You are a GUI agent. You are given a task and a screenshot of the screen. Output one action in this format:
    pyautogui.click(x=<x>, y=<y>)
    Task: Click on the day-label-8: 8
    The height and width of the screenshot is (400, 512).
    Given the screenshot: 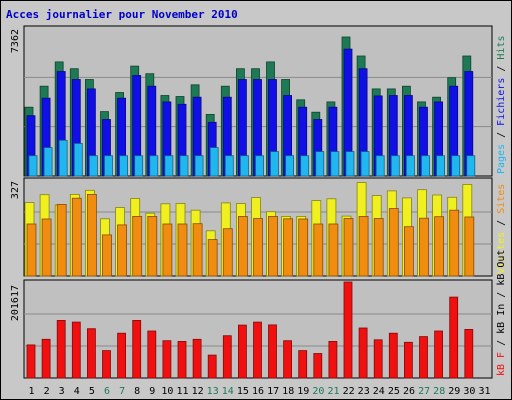 What is the action you would take?
    pyautogui.click(x=137, y=391)
    